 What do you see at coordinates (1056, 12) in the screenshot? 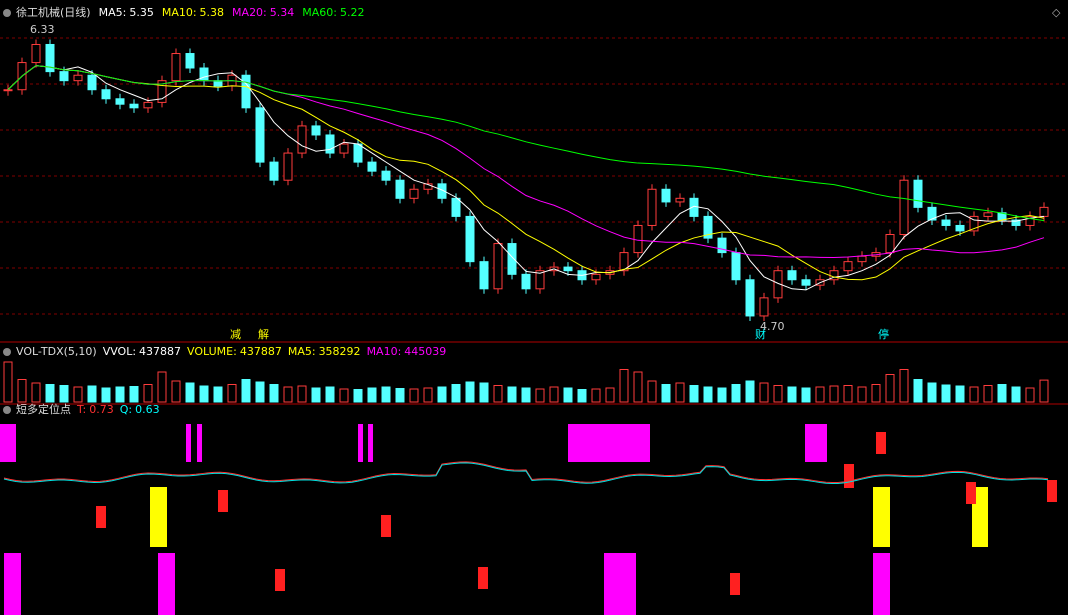
I see `collapse-icon: ◇` at bounding box center [1056, 12].